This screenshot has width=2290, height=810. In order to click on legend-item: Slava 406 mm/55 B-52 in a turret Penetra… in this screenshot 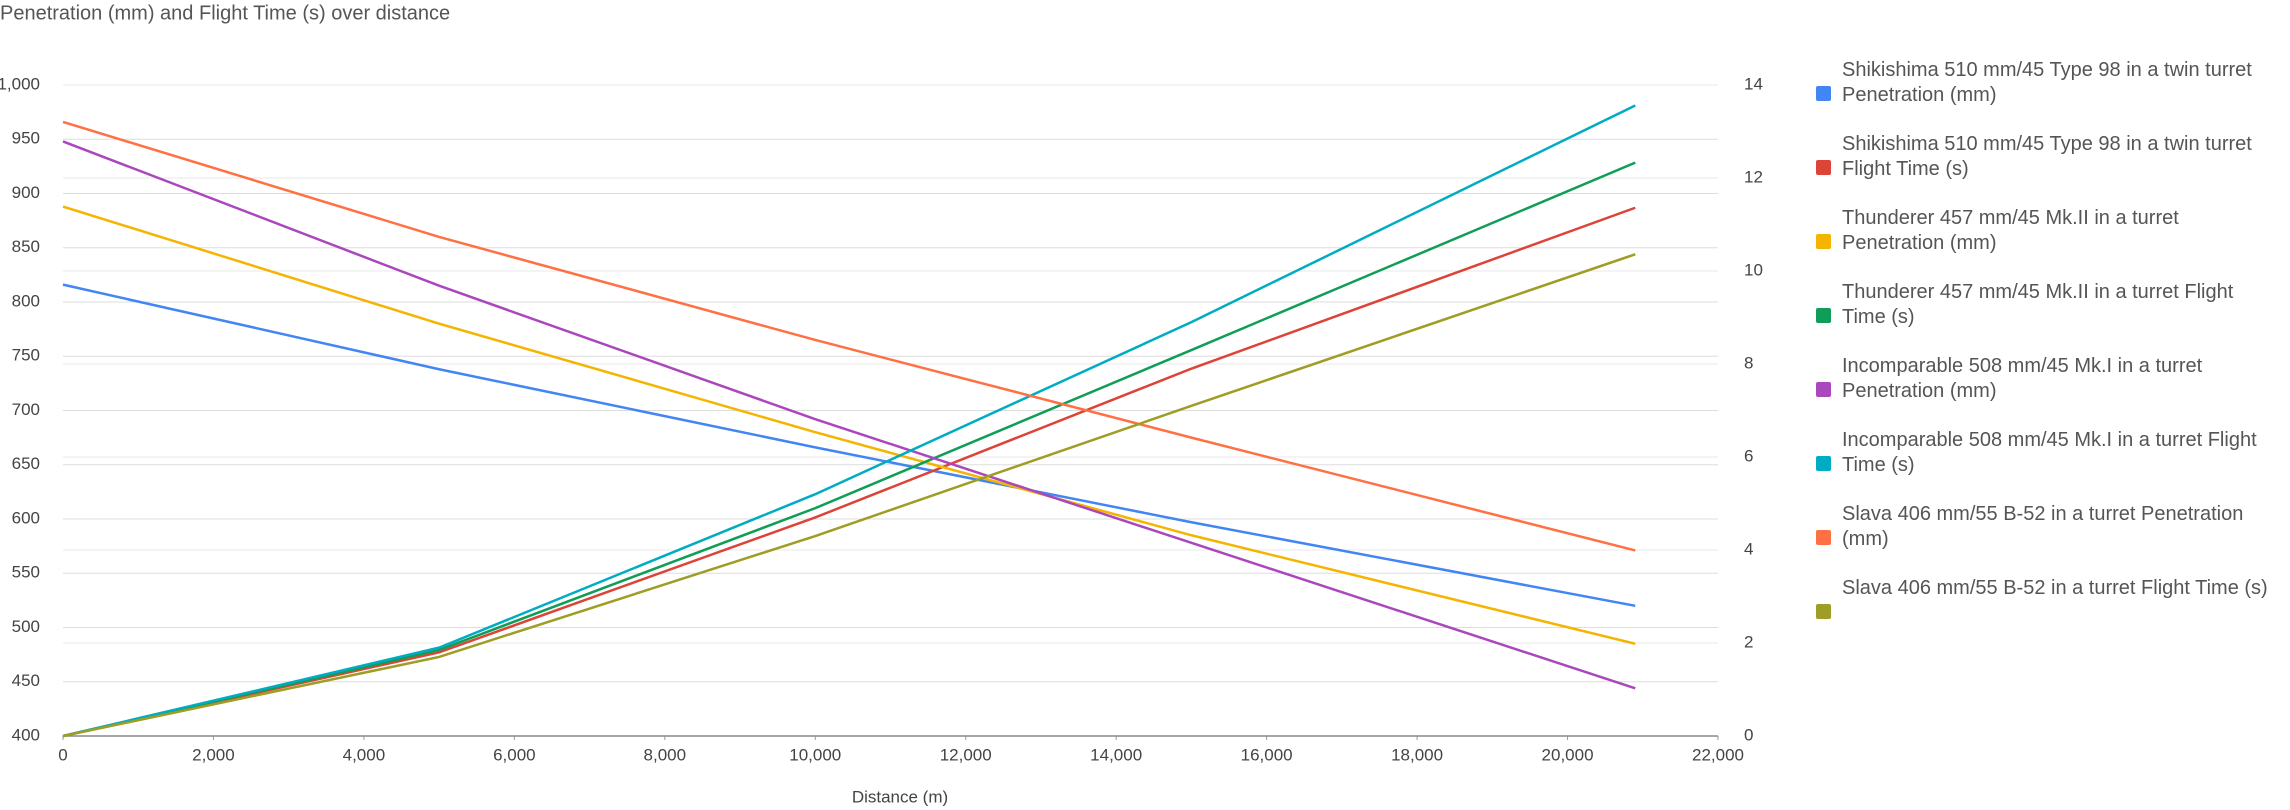, I will do `click(2051, 539)`.